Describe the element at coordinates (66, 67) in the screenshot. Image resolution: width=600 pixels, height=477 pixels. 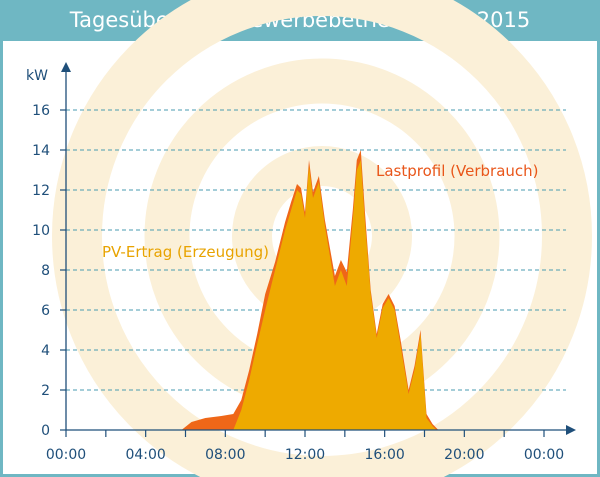
I see `y-axis-arrow` at that location.